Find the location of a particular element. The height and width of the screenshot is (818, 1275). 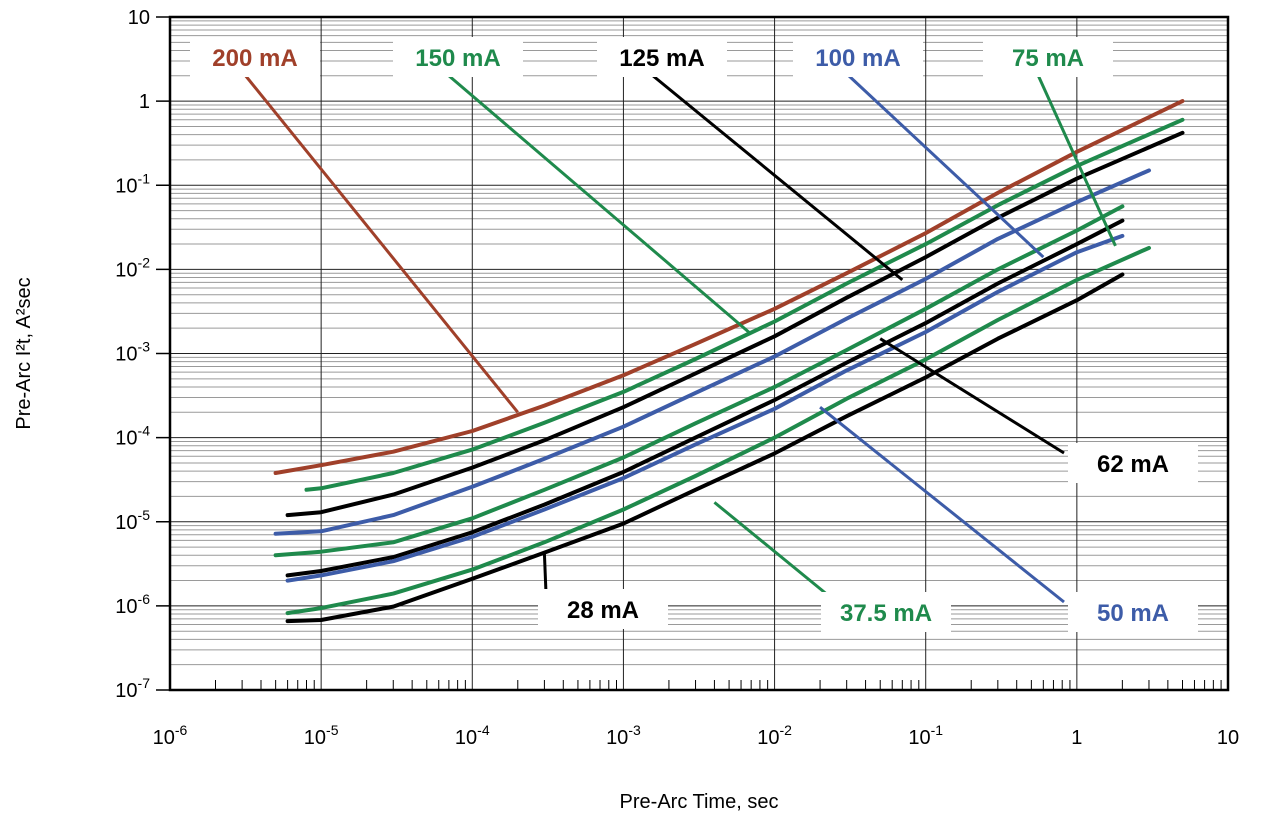

callout-box-50-ma is located at coordinates (1133, 612).